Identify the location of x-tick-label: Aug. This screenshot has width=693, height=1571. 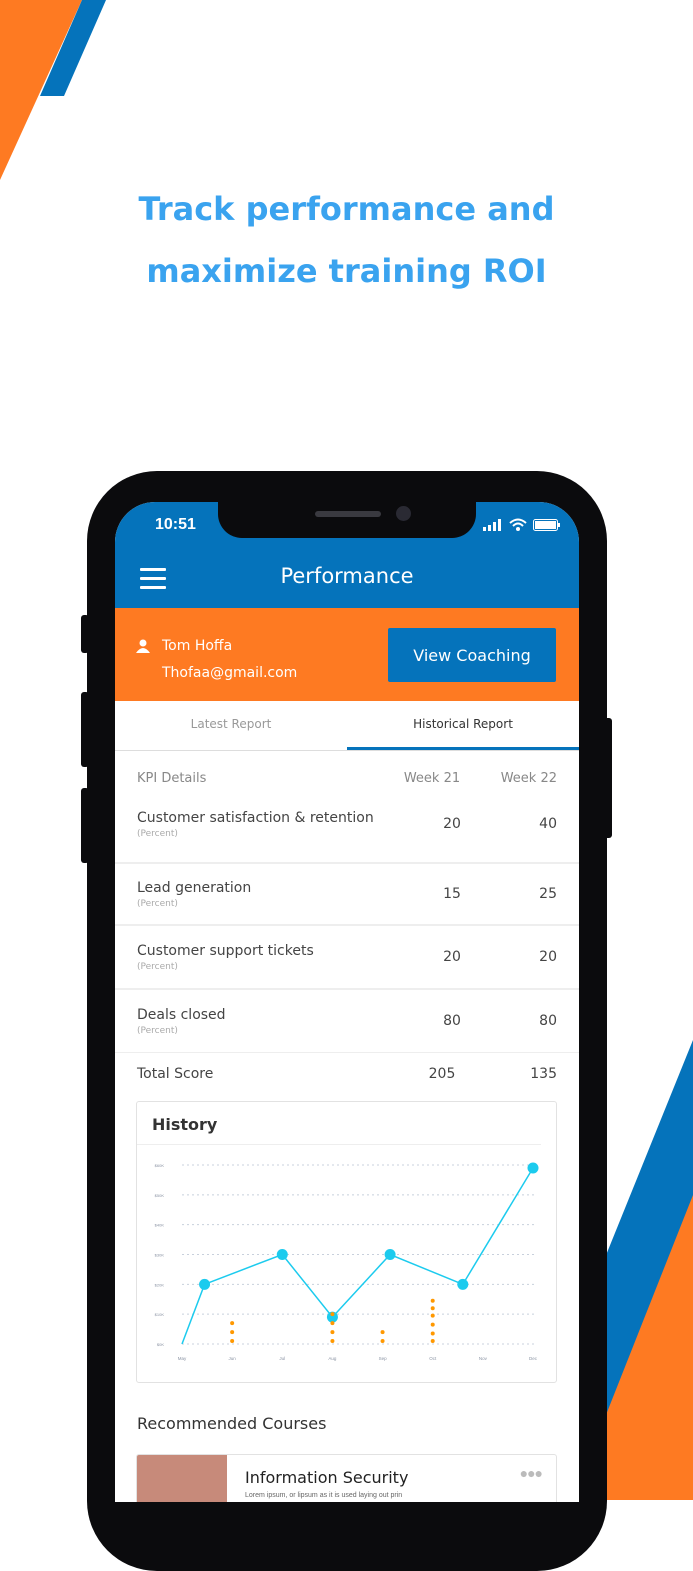
(332, 1358).